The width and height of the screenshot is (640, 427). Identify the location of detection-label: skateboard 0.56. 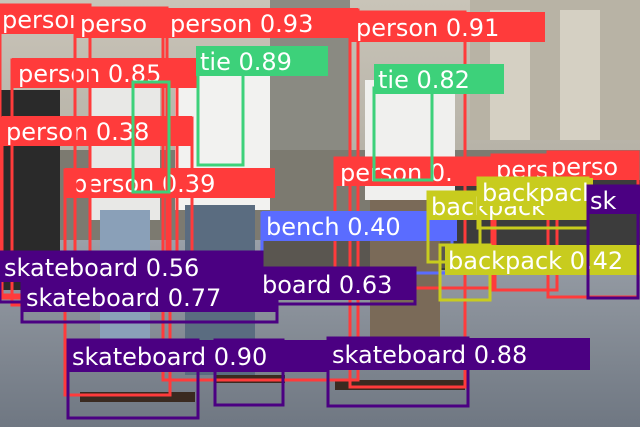
(101, 268).